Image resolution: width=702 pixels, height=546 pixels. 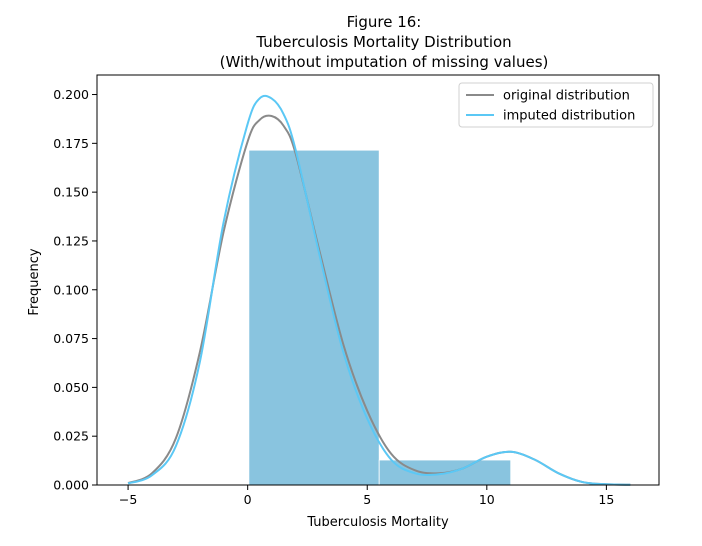 I want to click on title-line-1: Figure 16:, so click(x=384, y=22).